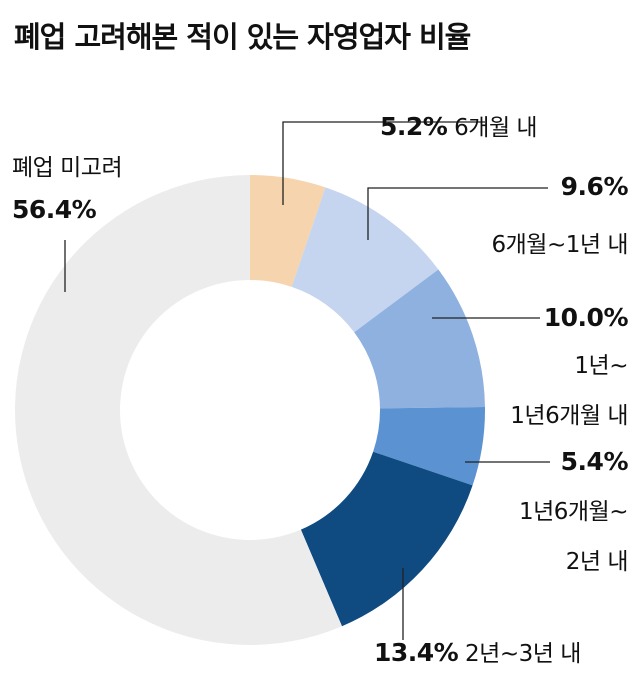  I want to click on label-not-considering-pct-wrap: 56.4%, so click(54, 209).